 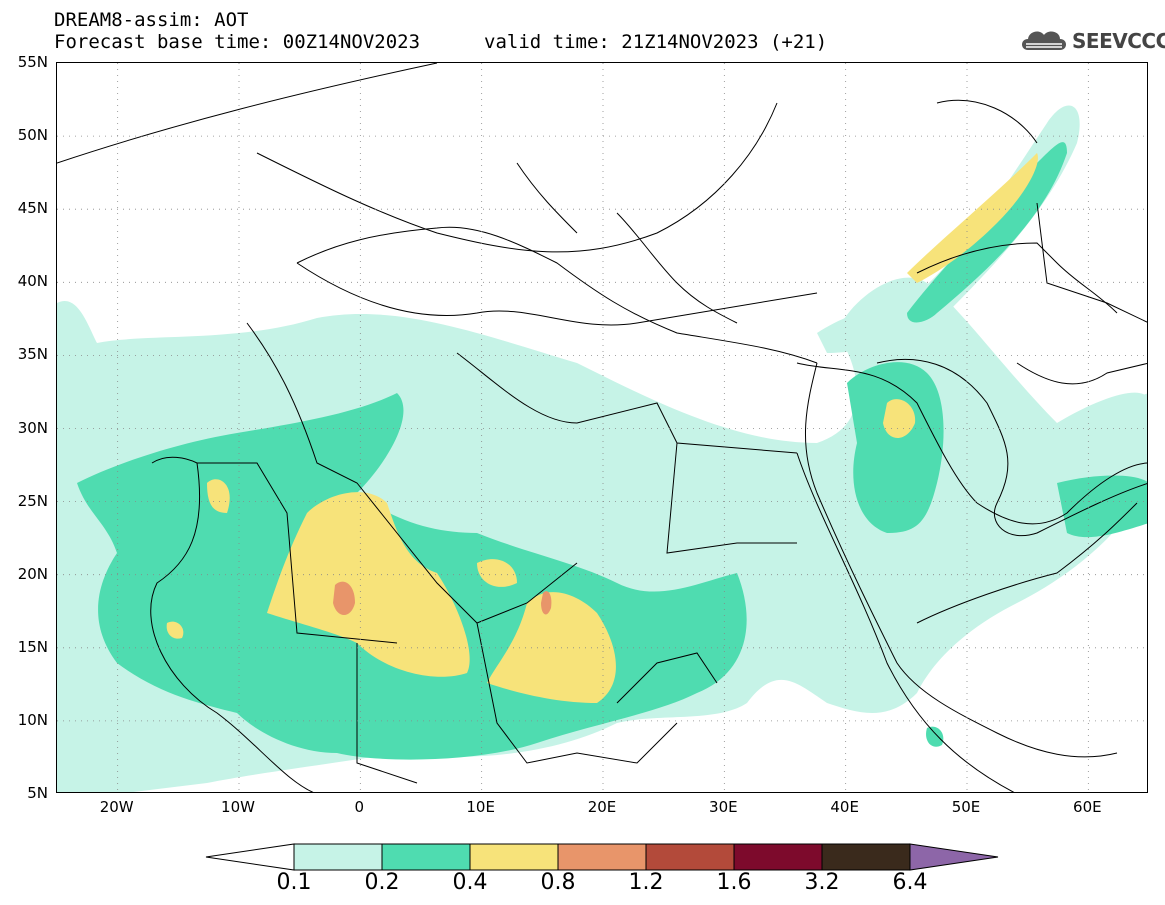 I want to click on colorbar-over-triangle, so click(x=954, y=857).